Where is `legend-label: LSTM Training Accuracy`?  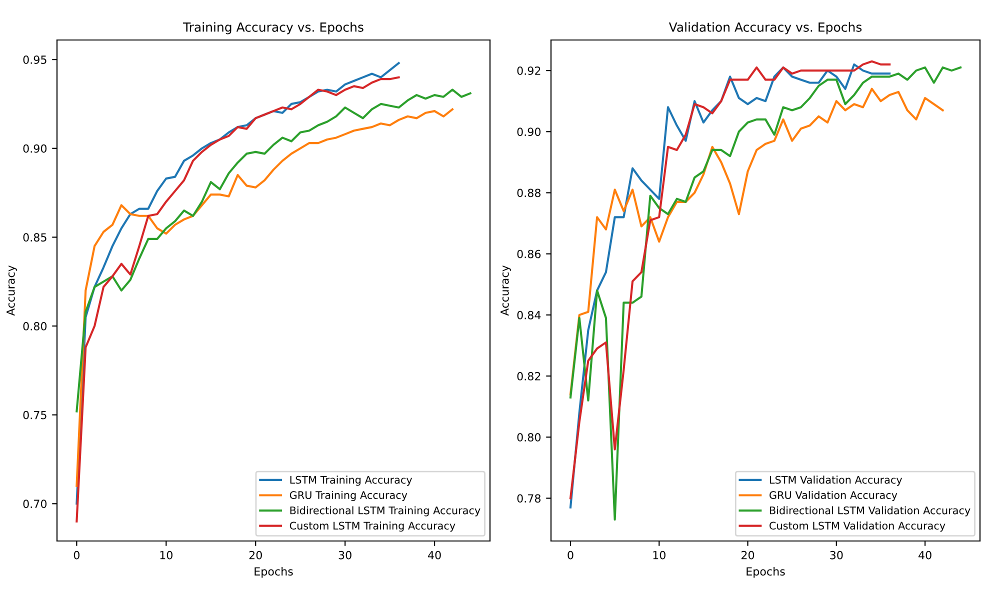
legend-label: LSTM Training Accuracy is located at coordinates (351, 481).